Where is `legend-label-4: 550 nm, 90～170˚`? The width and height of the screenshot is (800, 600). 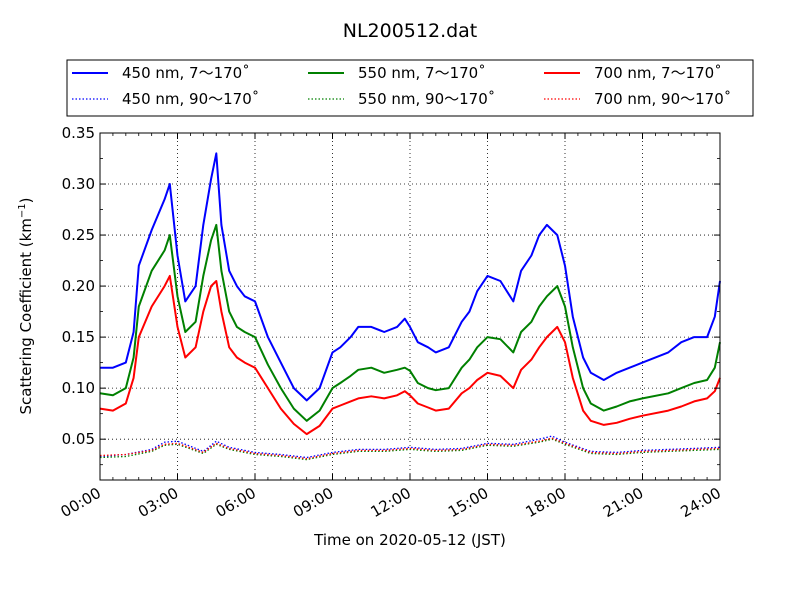 legend-label-4: 550 nm, 90～170˚ is located at coordinates (426, 99).